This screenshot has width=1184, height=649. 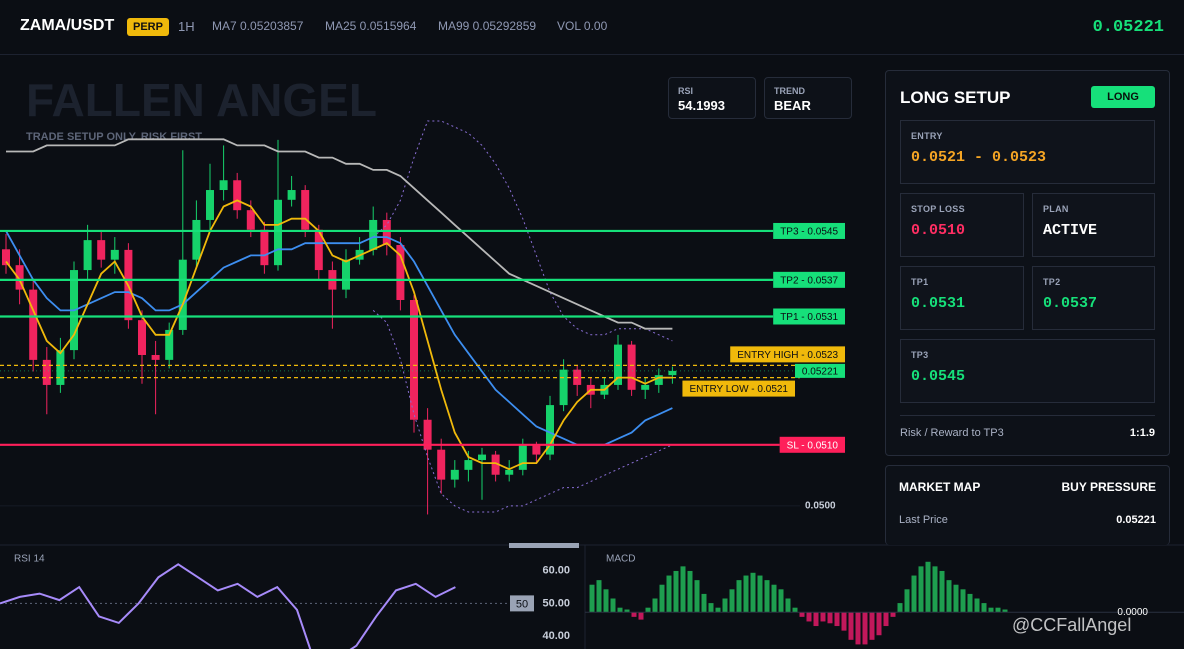 I want to click on card-value: ACTIVE, so click(x=1070, y=230).